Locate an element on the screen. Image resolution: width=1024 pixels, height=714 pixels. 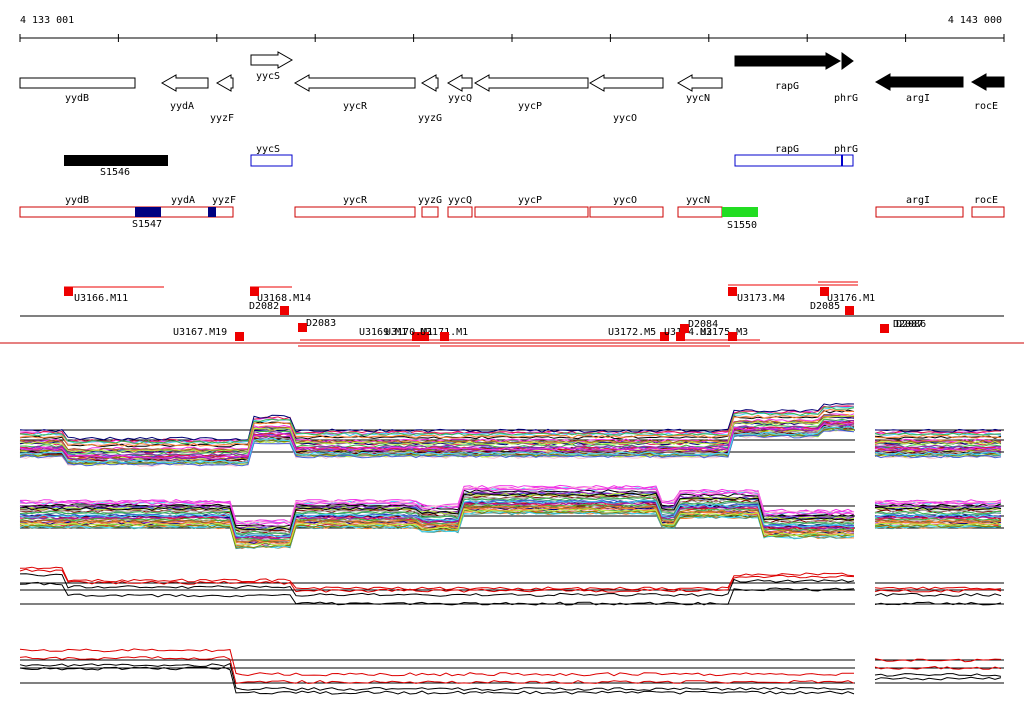
gene-label: yyzG is located at coordinates (430, 118).